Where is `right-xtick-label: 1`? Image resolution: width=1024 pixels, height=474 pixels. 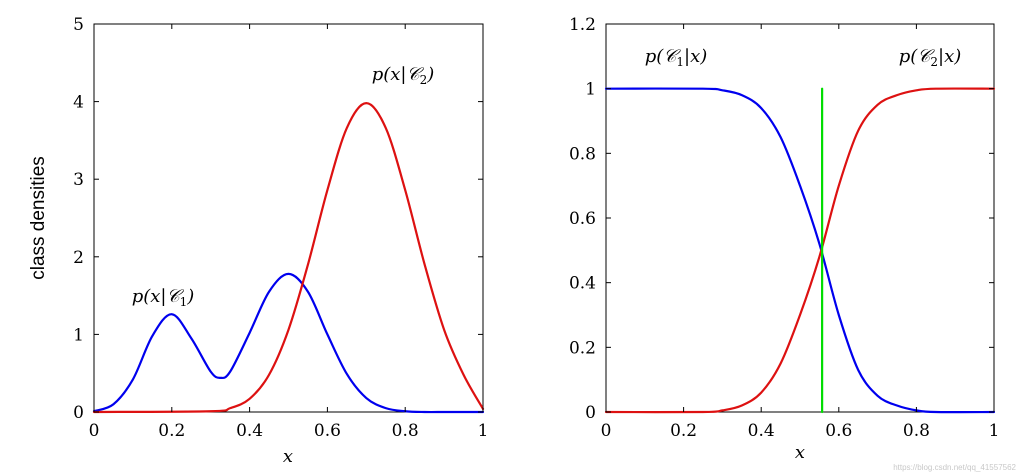 right-xtick-label: 1 is located at coordinates (994, 431).